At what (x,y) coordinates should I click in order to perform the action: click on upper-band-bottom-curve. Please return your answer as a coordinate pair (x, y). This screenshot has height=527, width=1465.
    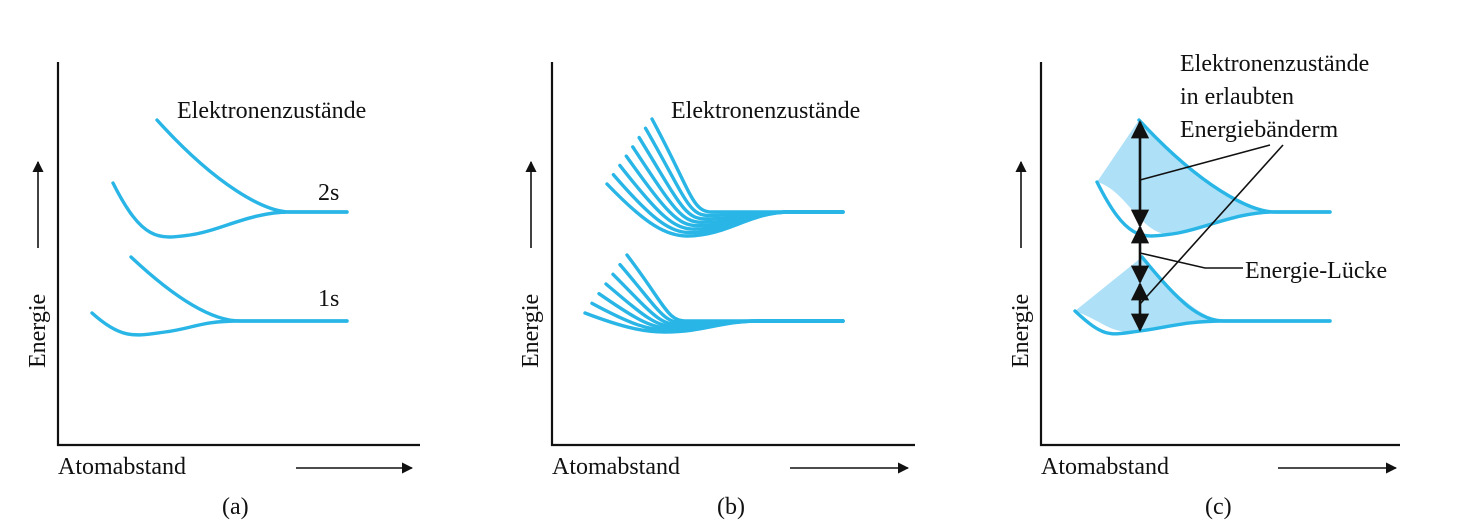
    Looking at the image, I should click on (1213, 209).